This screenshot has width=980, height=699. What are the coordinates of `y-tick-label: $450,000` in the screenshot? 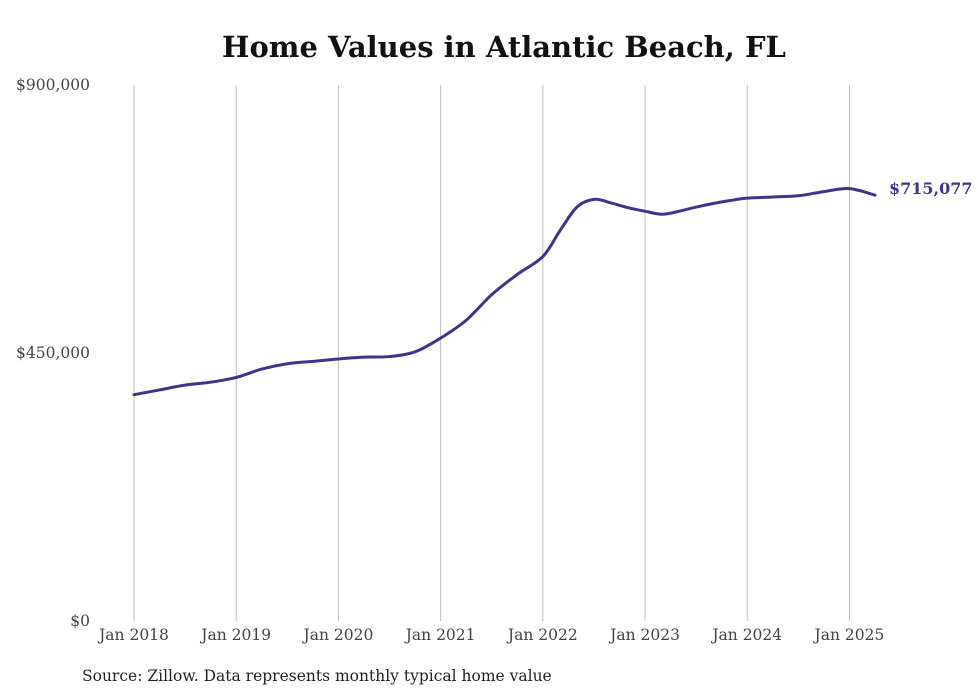 It's located at (53, 353).